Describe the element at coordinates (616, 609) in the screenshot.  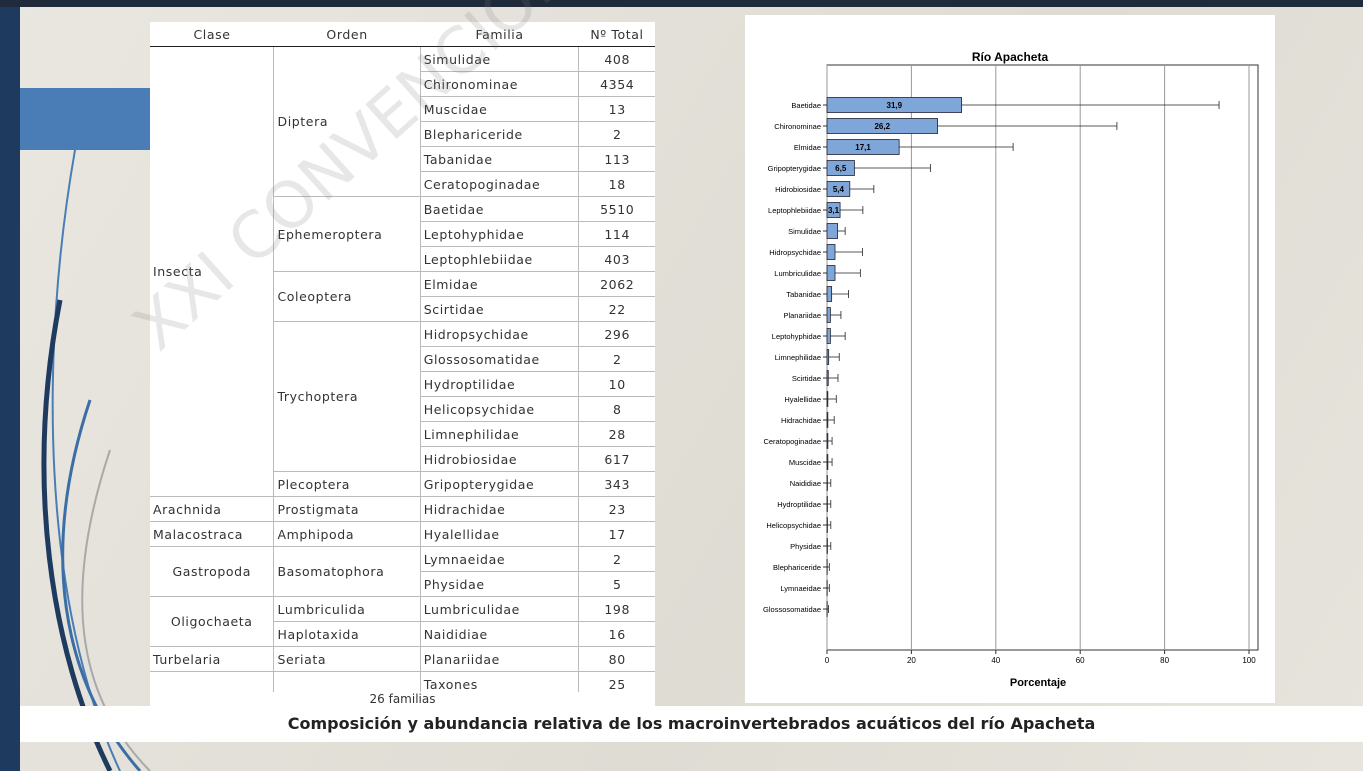
I see `total-cell: 198` at that location.